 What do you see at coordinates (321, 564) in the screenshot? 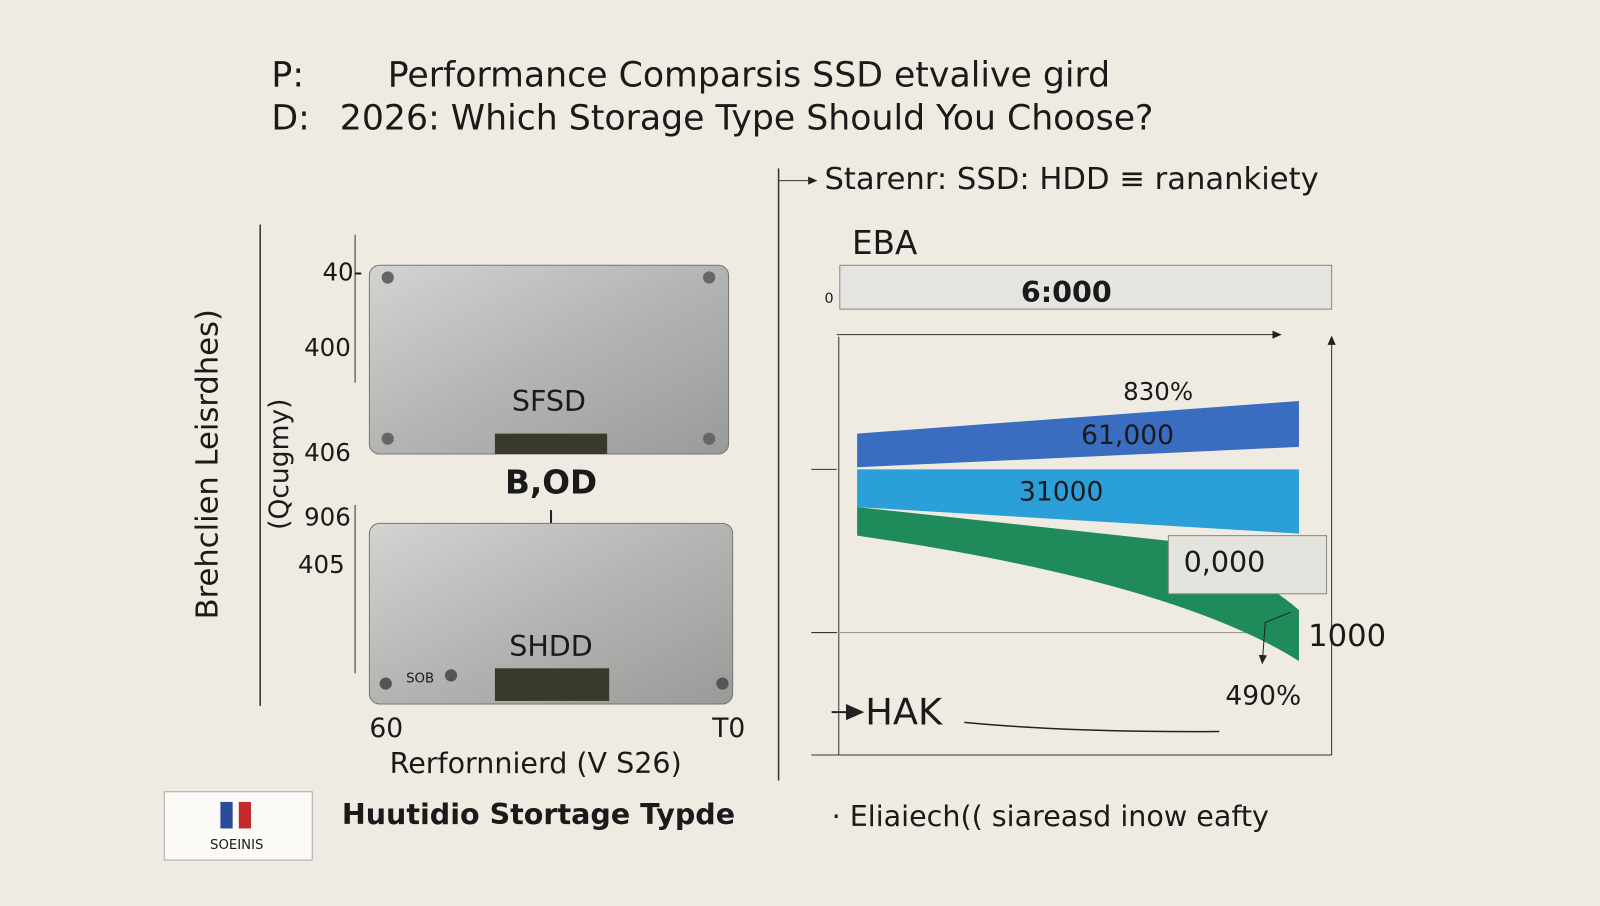
I see `tick-label: 405` at bounding box center [321, 564].